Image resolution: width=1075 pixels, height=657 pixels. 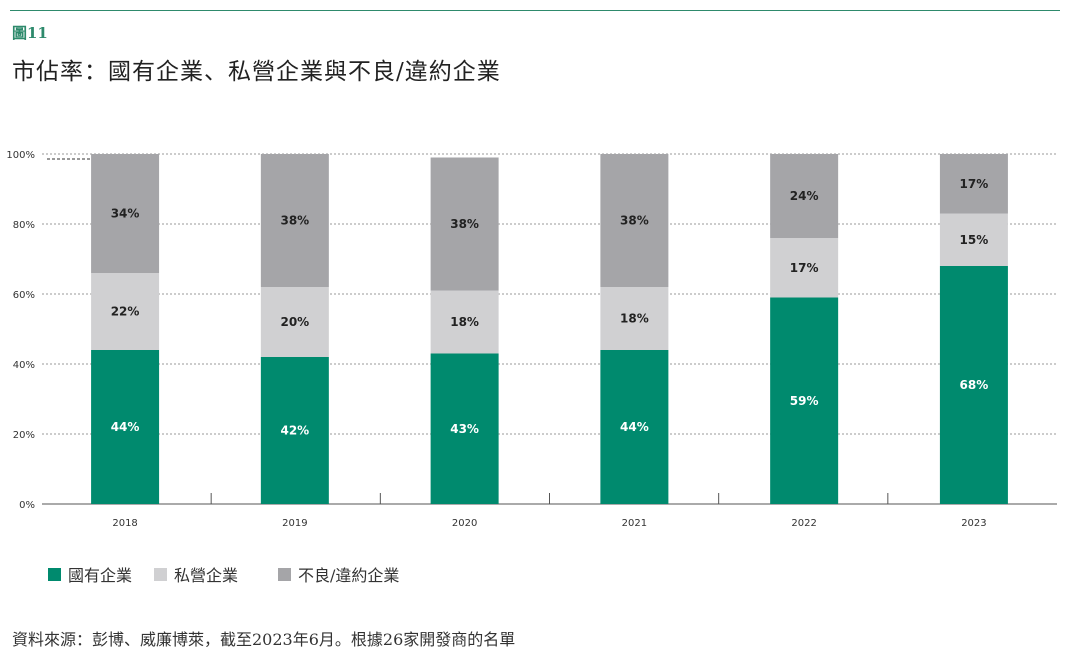 I want to click on y-tick-label: 20%, so click(x=24, y=435).